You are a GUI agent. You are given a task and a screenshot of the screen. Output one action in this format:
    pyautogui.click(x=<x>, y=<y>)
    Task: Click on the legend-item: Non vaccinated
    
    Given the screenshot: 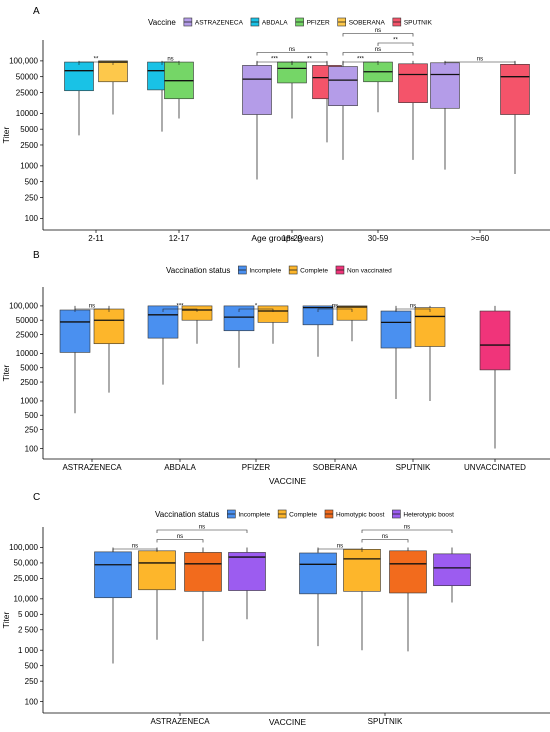 What is the action you would take?
    pyautogui.click(x=369, y=271)
    